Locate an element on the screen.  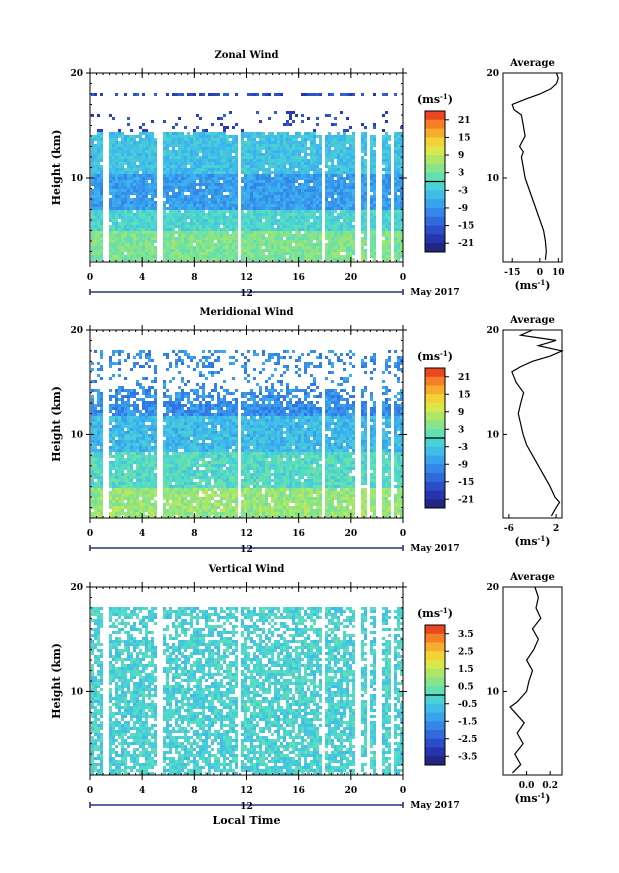
average-x-tick-label: 2 is located at coordinates (556, 529).